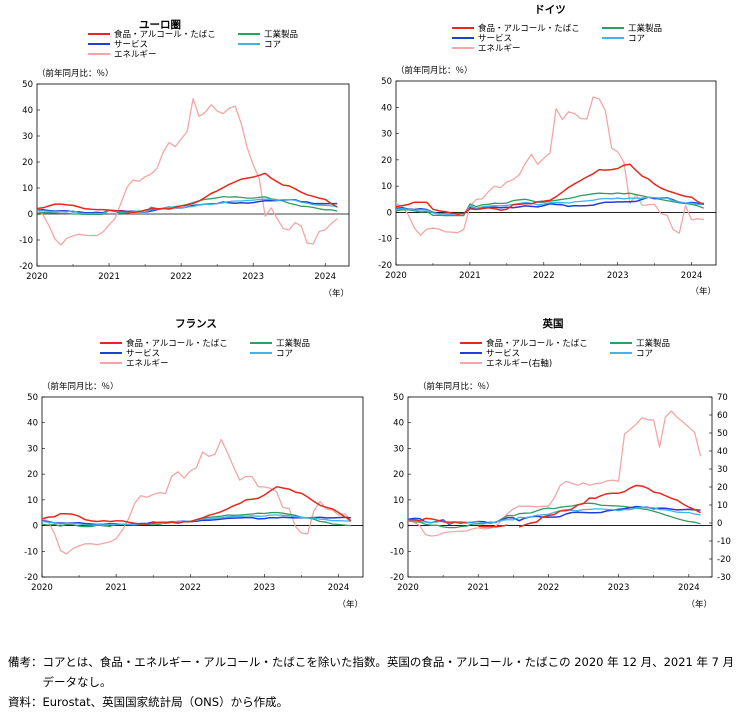 This screenshot has width=742, height=712. I want to click on chart-title: フランス, so click(196, 324).